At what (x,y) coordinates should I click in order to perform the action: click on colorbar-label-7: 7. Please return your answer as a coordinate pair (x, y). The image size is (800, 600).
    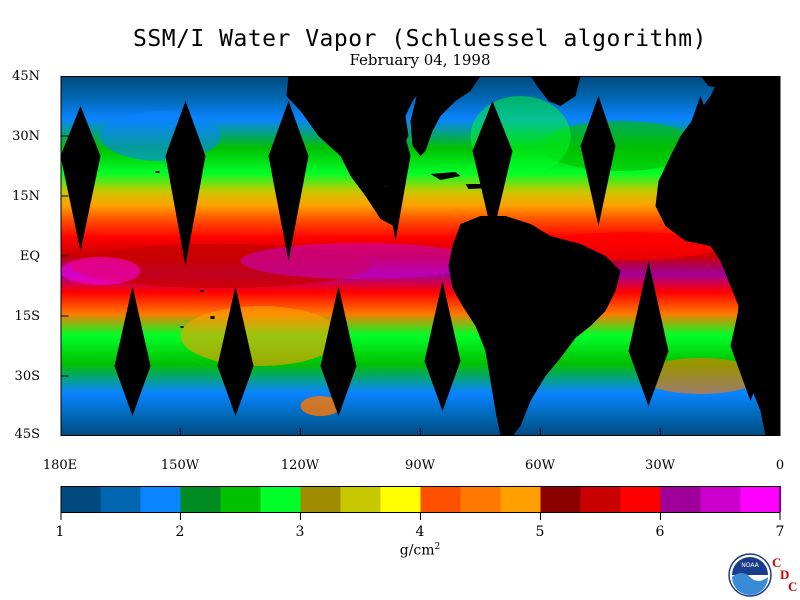
    Looking at the image, I should click on (780, 532).